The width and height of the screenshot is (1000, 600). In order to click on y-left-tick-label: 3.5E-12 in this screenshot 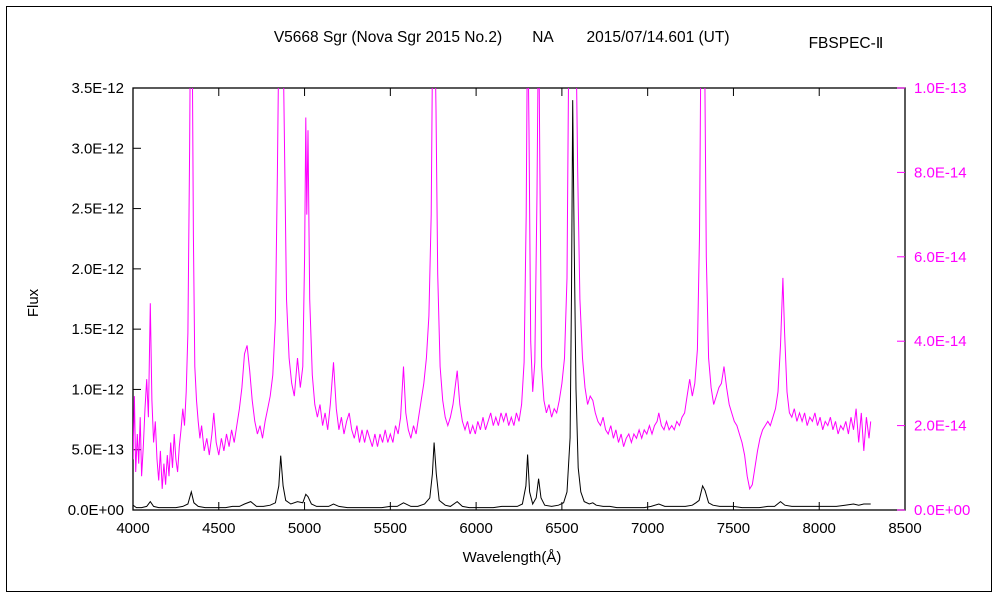, I will do `click(97, 88)`.